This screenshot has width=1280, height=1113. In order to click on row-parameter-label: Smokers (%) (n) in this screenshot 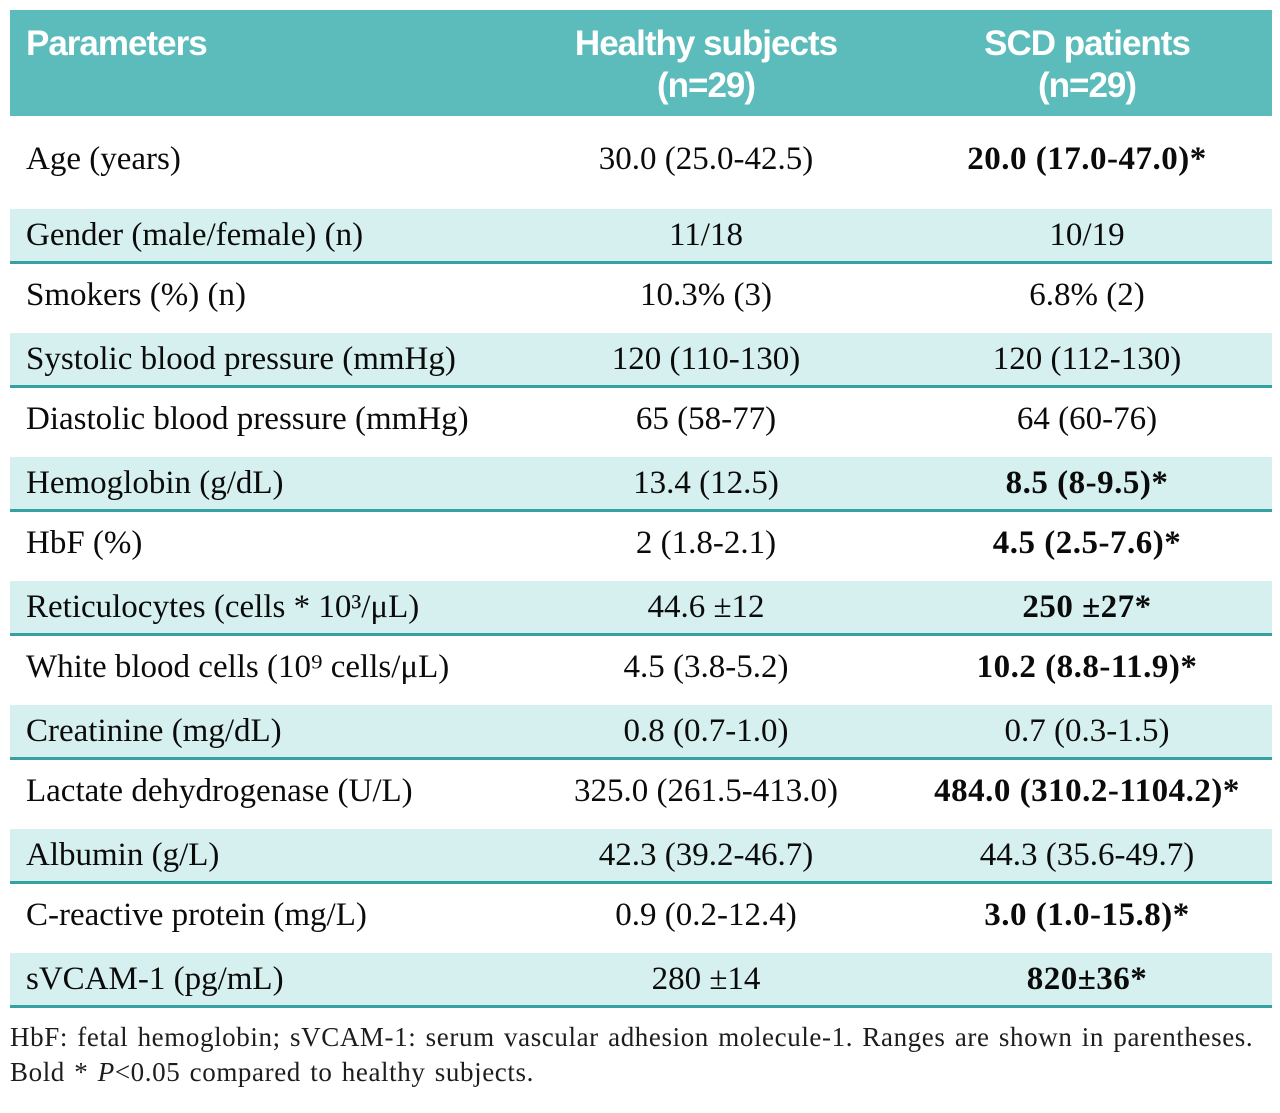, I will do `click(136, 294)`.